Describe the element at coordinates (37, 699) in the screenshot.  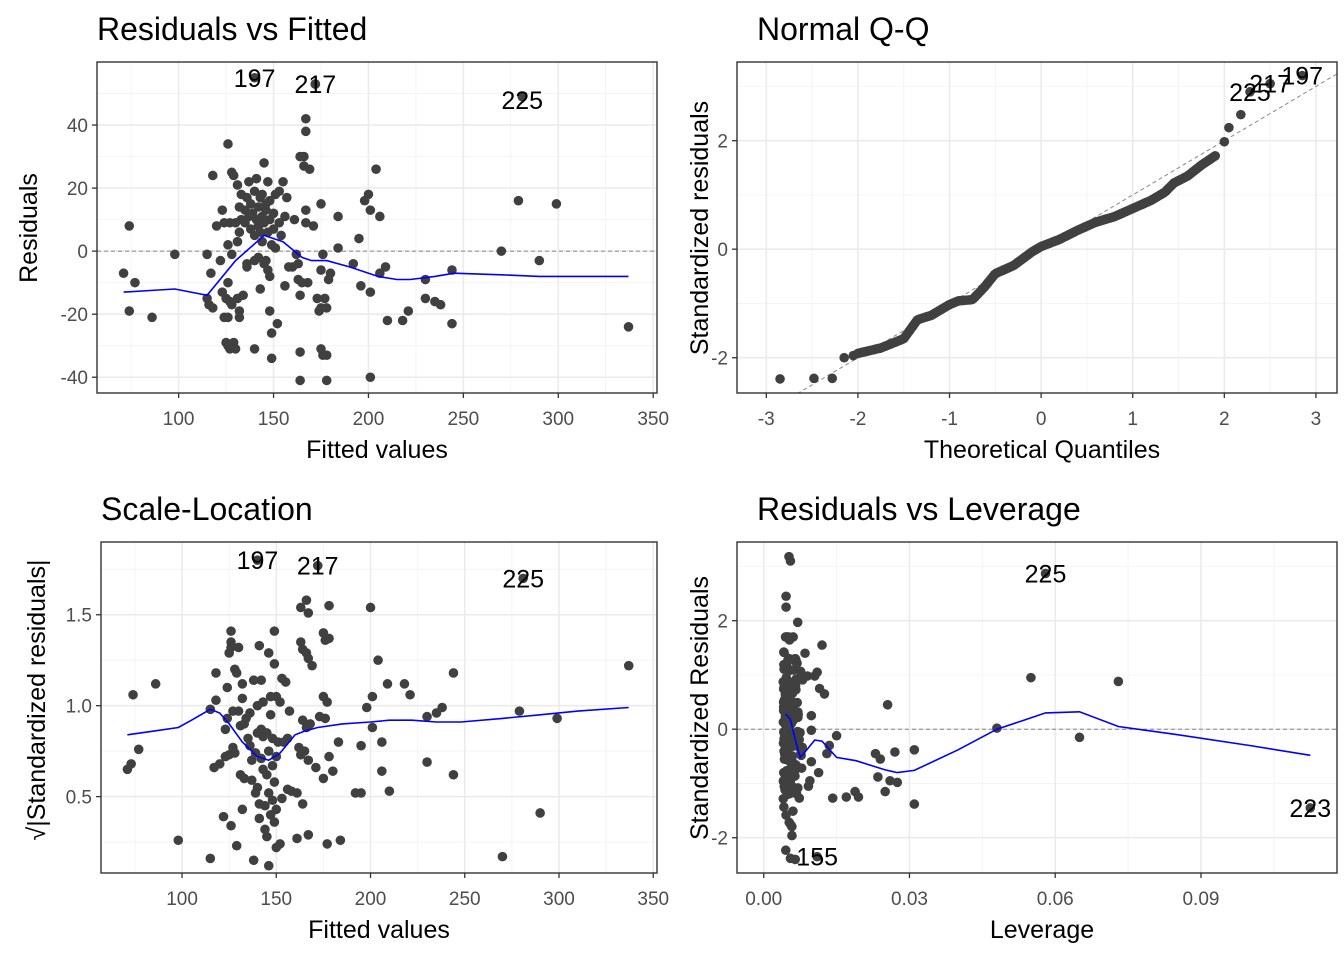
I see `y-axis-title: √|Standardized residuals|` at that location.